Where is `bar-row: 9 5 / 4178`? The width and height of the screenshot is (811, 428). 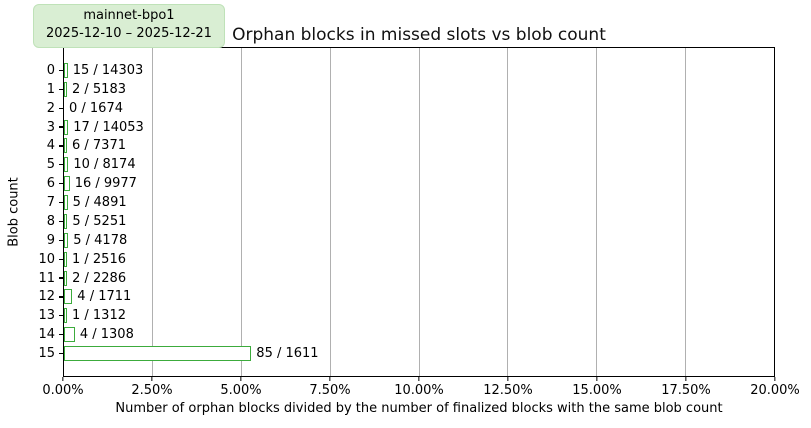 bar-row: 9 5 / 4178 is located at coordinates (410, 240).